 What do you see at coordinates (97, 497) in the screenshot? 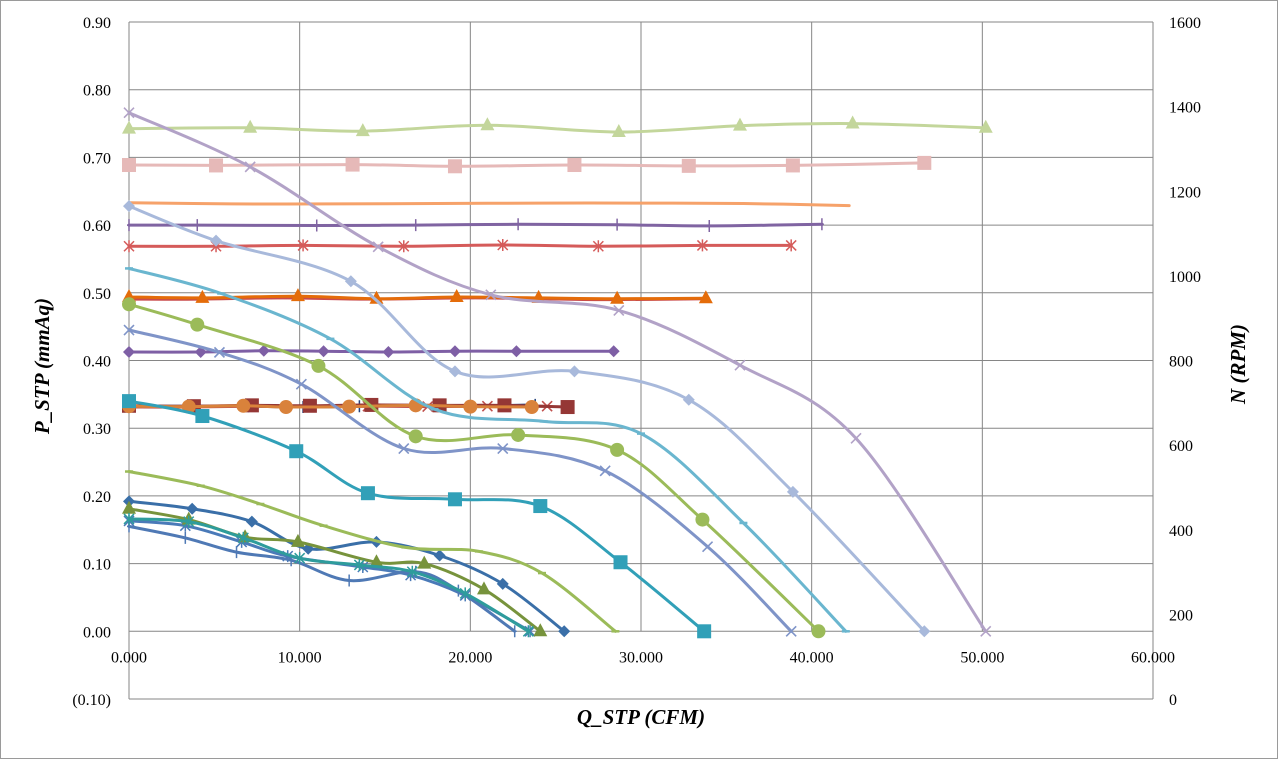
I see `y-tick-label: 0.20` at bounding box center [97, 497].